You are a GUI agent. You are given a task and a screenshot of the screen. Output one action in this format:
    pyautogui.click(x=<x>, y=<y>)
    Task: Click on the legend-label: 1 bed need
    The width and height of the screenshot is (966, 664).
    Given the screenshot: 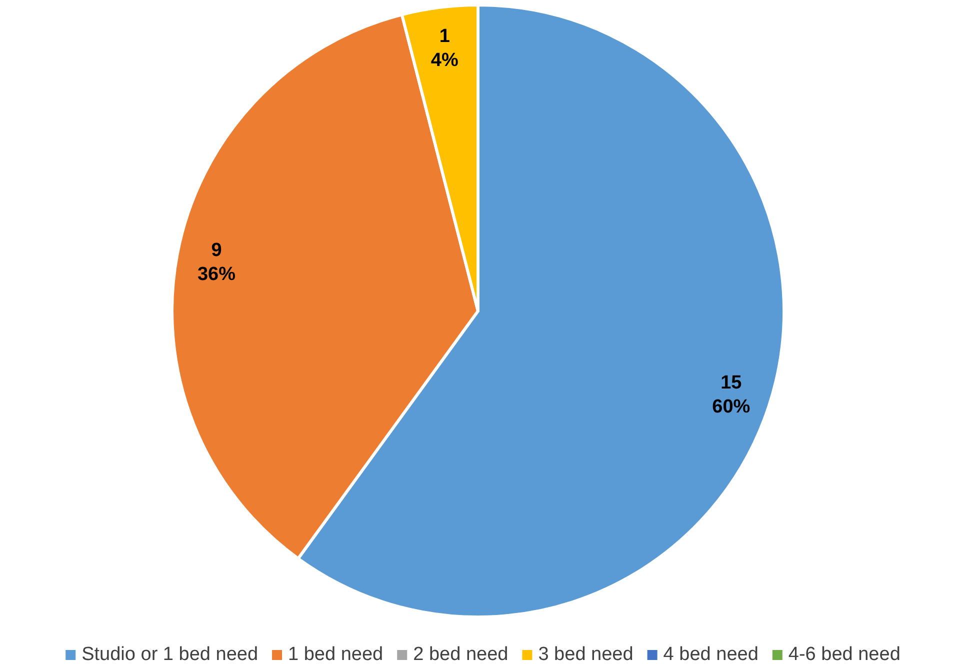 What is the action you would take?
    pyautogui.click(x=336, y=654)
    